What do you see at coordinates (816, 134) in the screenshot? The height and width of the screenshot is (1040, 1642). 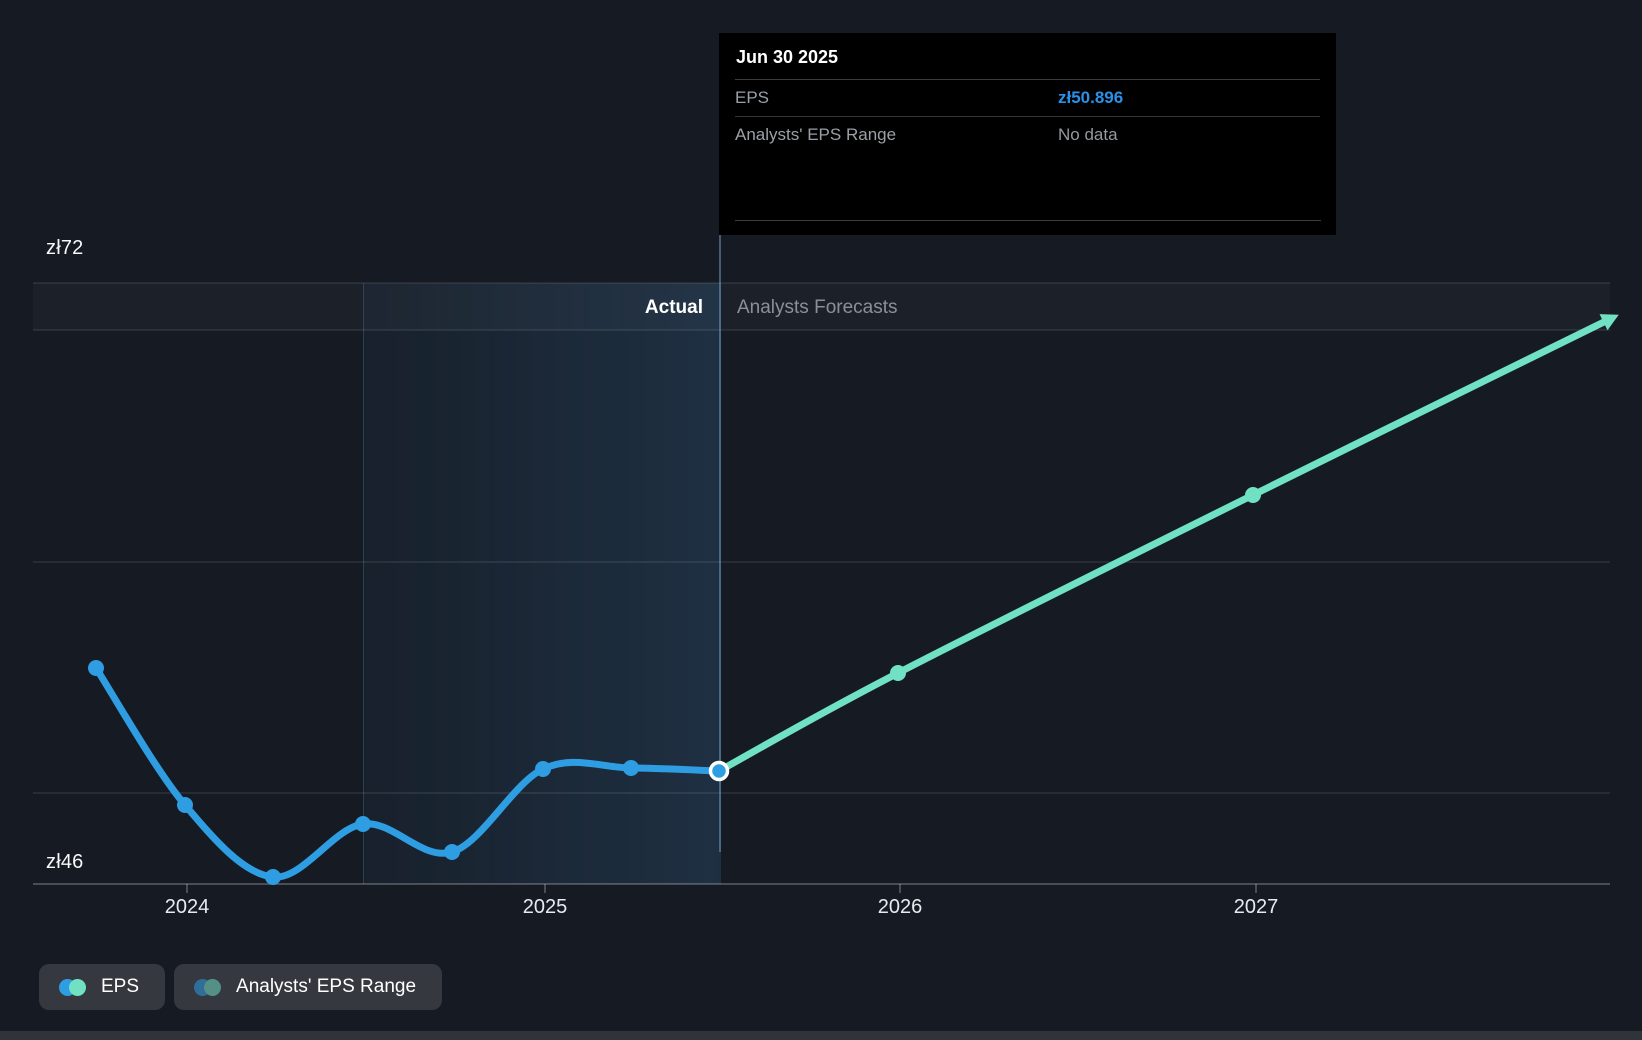 I see `tooltip-range-label: Analysts' EPS Range` at bounding box center [816, 134].